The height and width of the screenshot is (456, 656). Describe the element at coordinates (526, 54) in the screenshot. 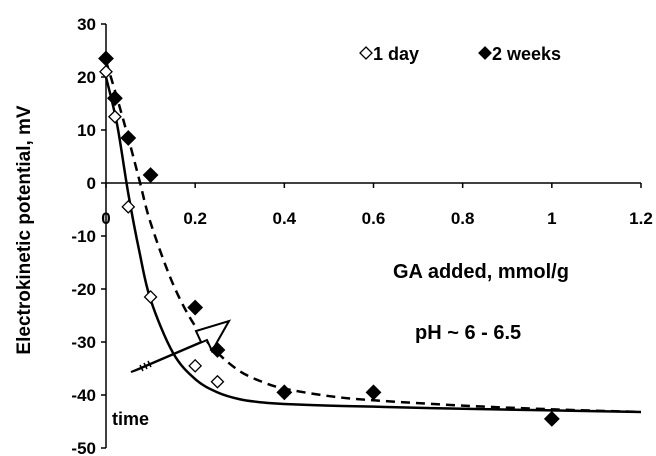

I see `legend-label-2-weeks: 2 weeks` at that location.